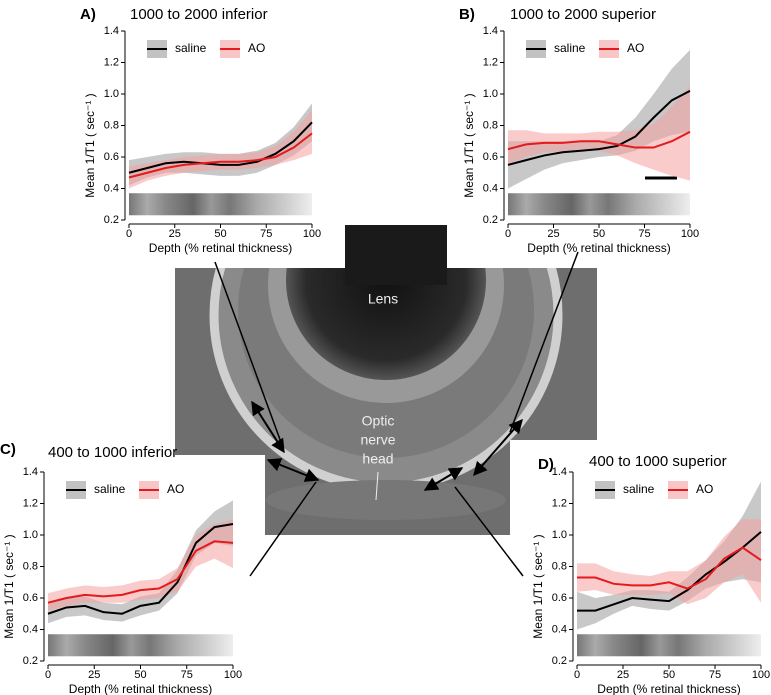  Describe the element at coordinates (377, 486) in the screenshot. I see `onh-pointer` at that location.